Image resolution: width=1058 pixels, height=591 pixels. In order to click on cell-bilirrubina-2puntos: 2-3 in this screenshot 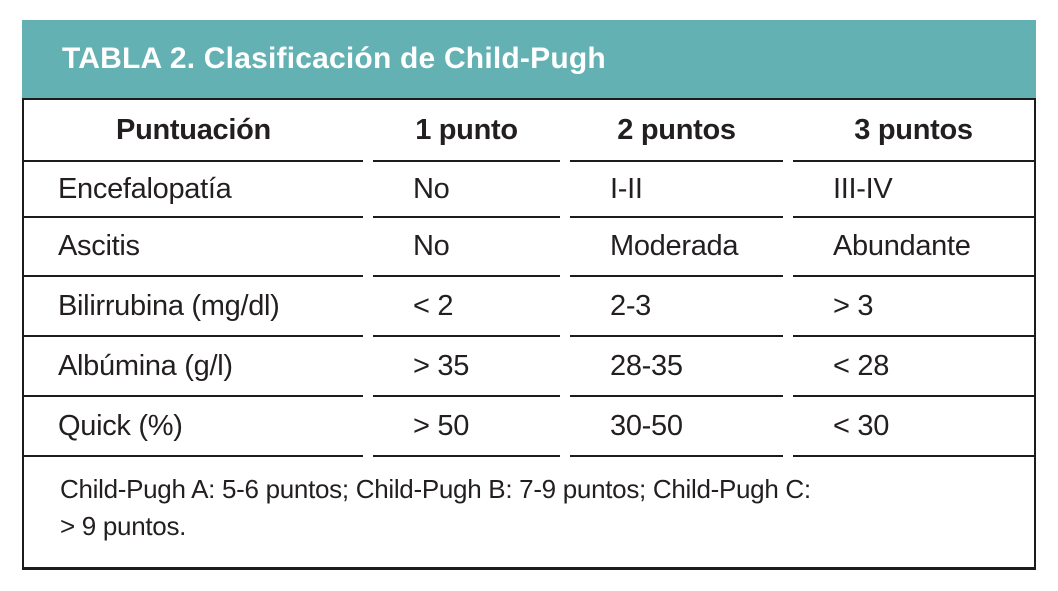, I will do `click(676, 307)`.